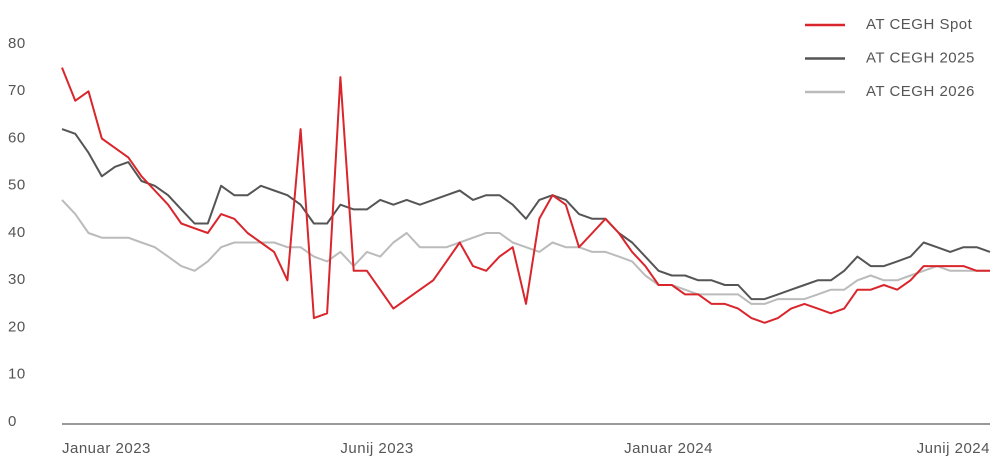 This screenshot has height=460, width=995. Describe the element at coordinates (376, 448) in the screenshot. I see `x-tick-label: Junij 2023` at that location.